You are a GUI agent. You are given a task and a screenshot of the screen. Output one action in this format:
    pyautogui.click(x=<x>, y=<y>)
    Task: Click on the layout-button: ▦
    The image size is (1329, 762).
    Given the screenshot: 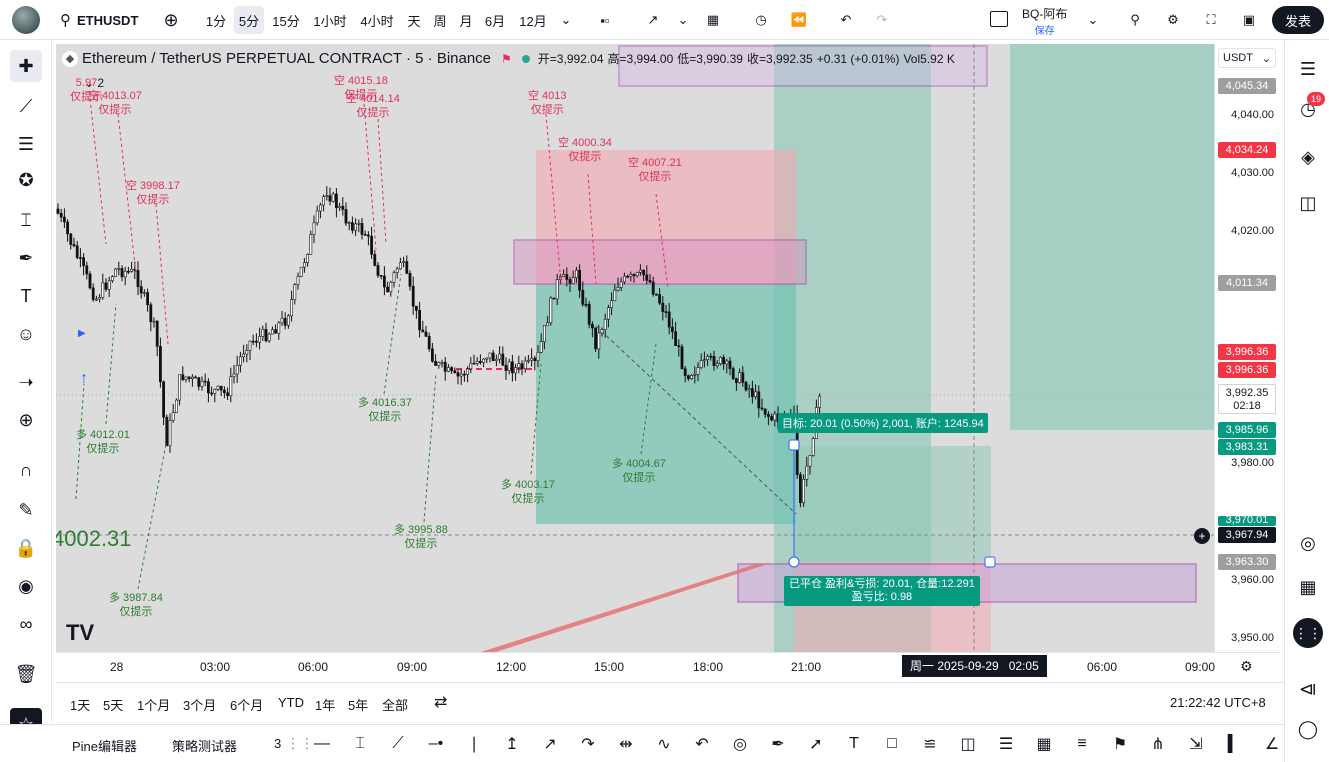 What is the action you would take?
    pyautogui.click(x=713, y=20)
    